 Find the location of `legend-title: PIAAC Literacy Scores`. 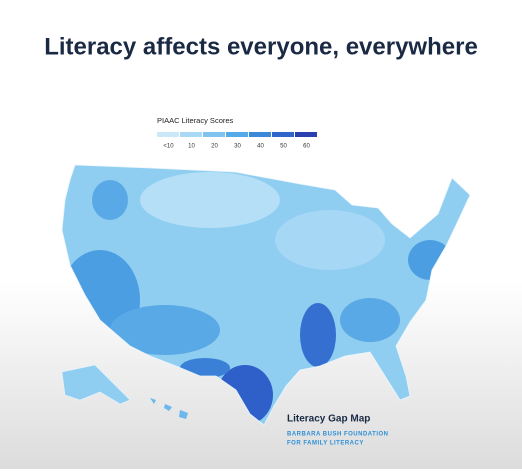

legend-title: PIAAC Literacy Scores is located at coordinates (195, 120).